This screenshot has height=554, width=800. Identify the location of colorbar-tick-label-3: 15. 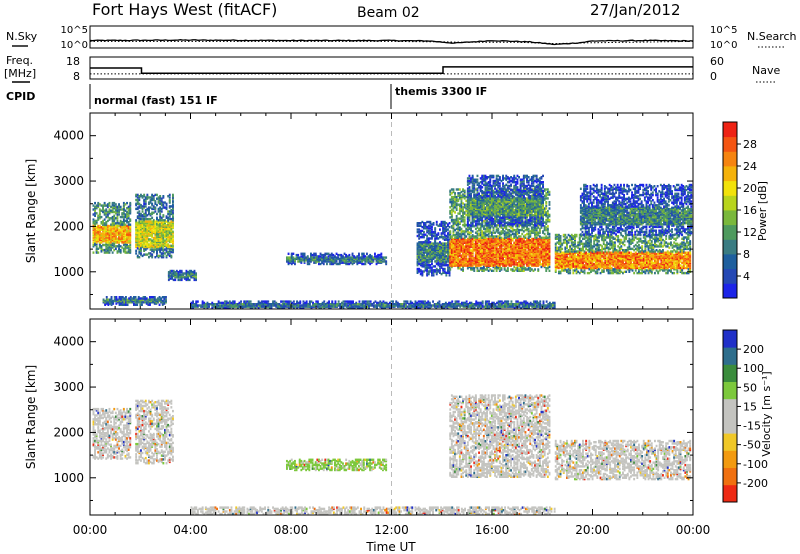
(750, 406).